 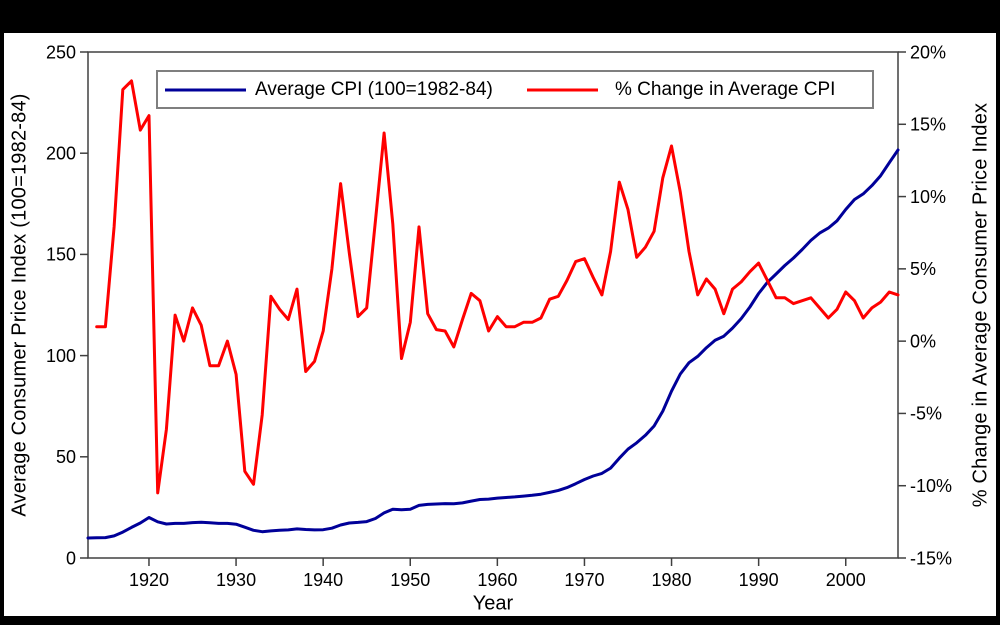 I want to click on svg-text: 100, so click(x=61, y=356).